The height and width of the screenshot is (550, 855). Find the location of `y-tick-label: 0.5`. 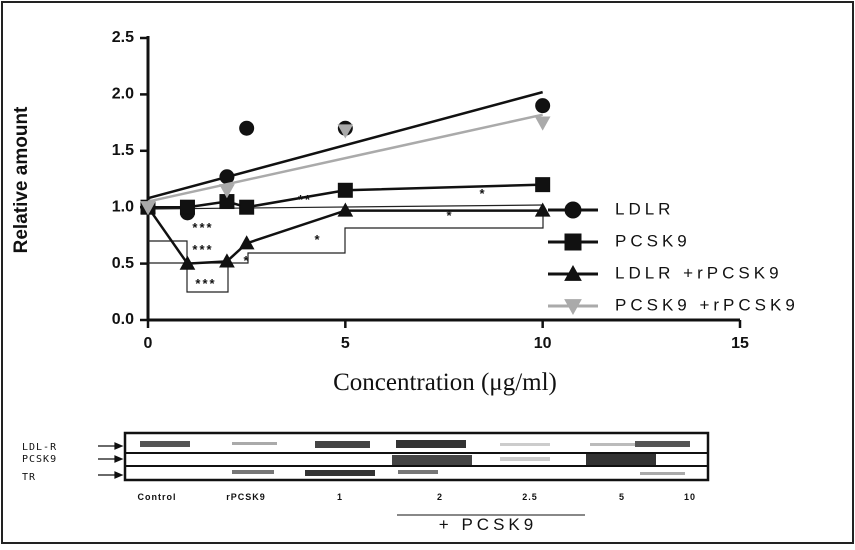

y-tick-label: 0.5 is located at coordinates (123, 263).